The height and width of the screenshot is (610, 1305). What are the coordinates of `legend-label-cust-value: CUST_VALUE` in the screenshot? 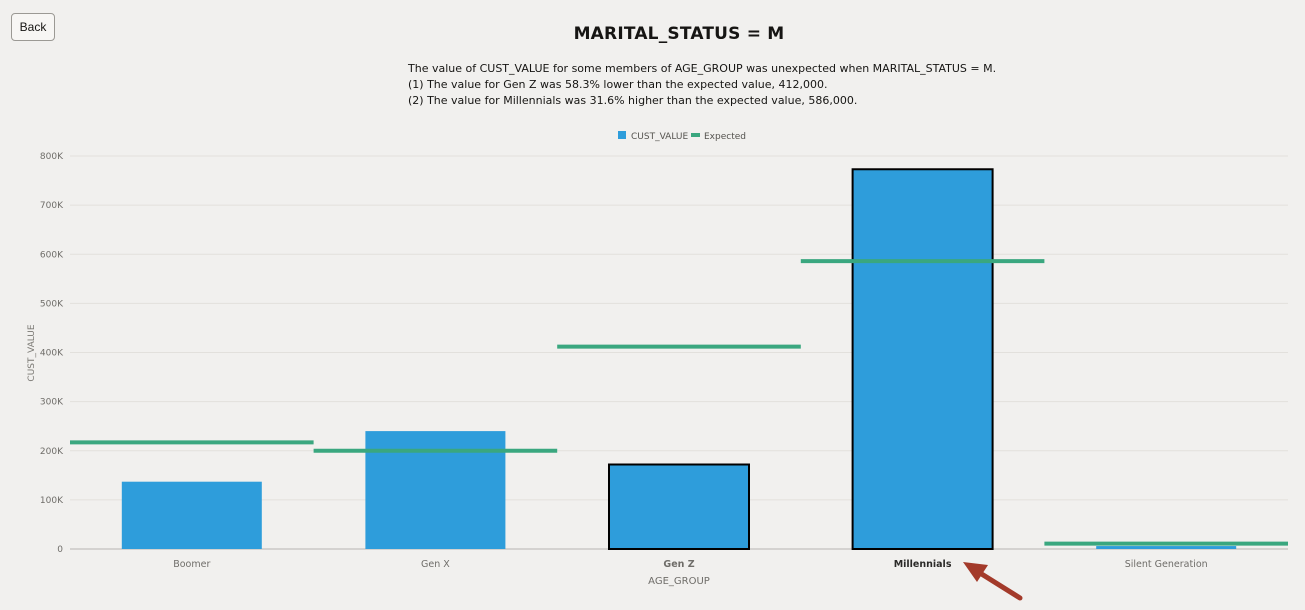 It's located at (659, 137).